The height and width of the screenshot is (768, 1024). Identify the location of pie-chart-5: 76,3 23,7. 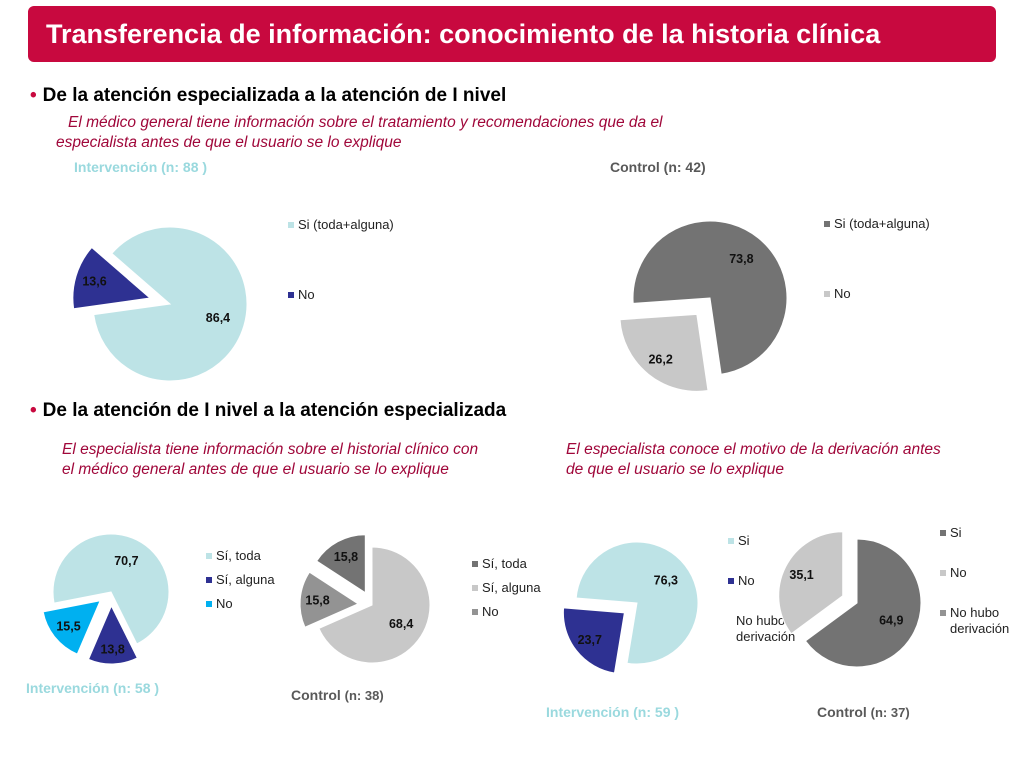
(630, 607).